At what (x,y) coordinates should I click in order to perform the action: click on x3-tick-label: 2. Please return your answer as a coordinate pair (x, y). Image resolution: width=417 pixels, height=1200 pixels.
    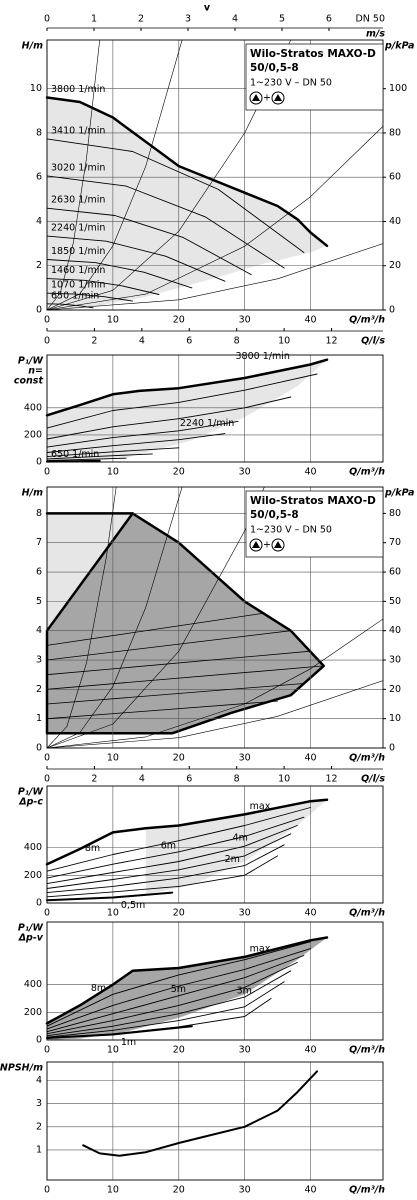
    Looking at the image, I should click on (141, 19).